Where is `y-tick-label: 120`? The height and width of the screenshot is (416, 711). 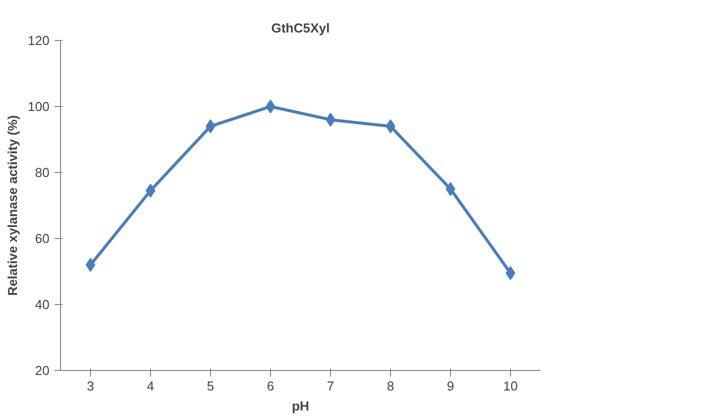 y-tick-label: 120 is located at coordinates (39, 40).